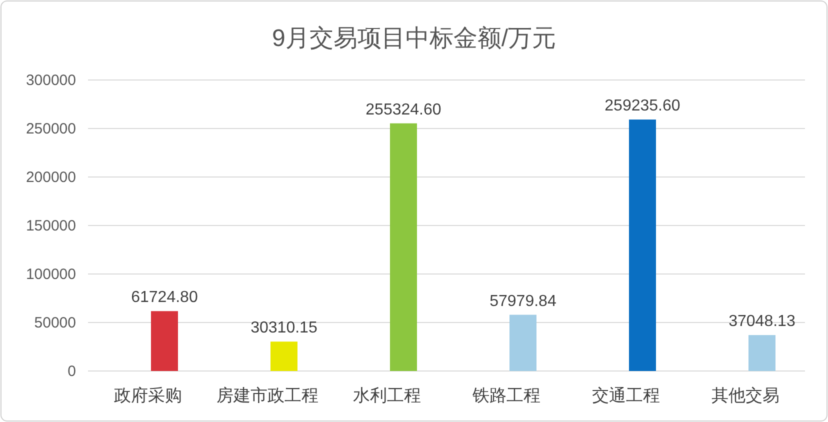 The width and height of the screenshot is (828, 422). What do you see at coordinates (51, 80) in the screenshot?
I see `y-tick-label: 300000` at bounding box center [51, 80].